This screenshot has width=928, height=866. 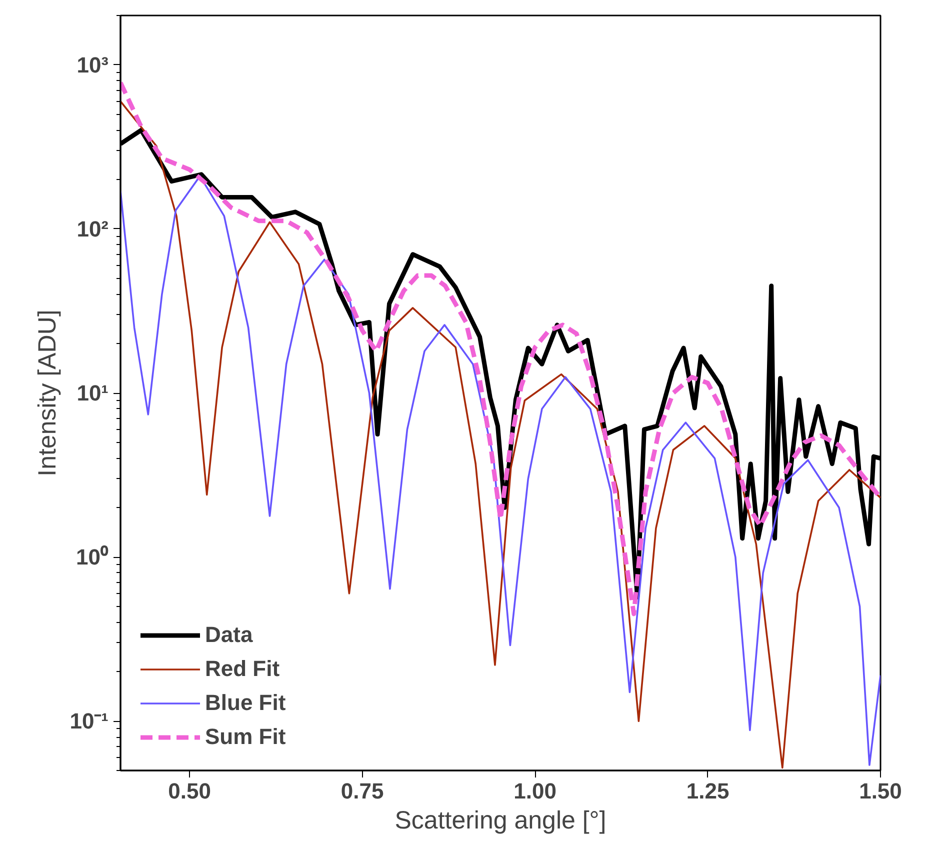 I want to click on y-tick-label: 10⁻¹, so click(x=89, y=721).